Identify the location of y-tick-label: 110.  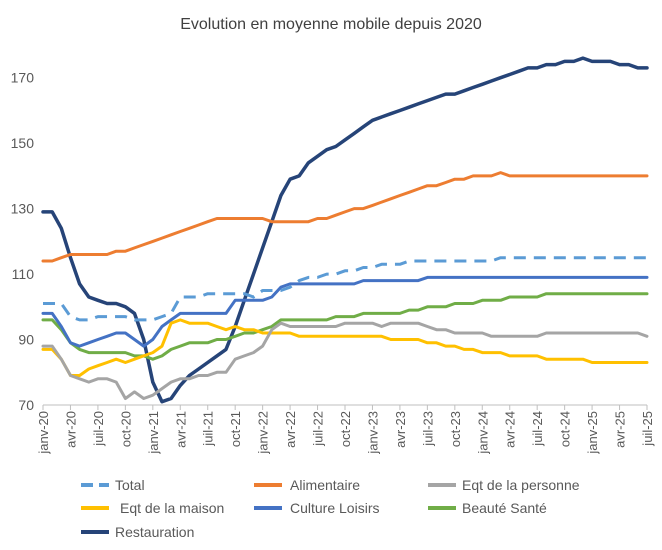
(23, 274).